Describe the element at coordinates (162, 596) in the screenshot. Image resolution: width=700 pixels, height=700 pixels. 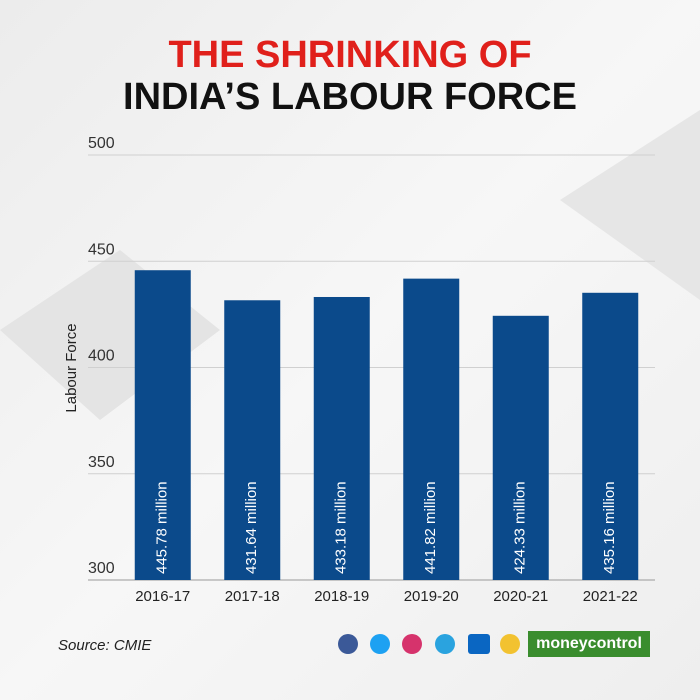
I see `x-tick-label: 2016-17` at that location.